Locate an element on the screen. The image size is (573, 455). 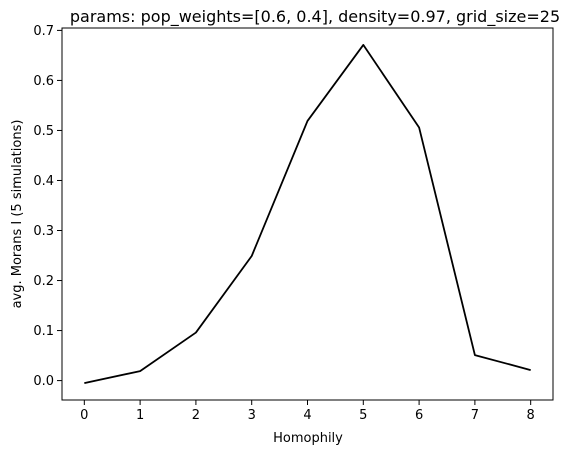
x-axis-label: Homophily is located at coordinates (308, 438).